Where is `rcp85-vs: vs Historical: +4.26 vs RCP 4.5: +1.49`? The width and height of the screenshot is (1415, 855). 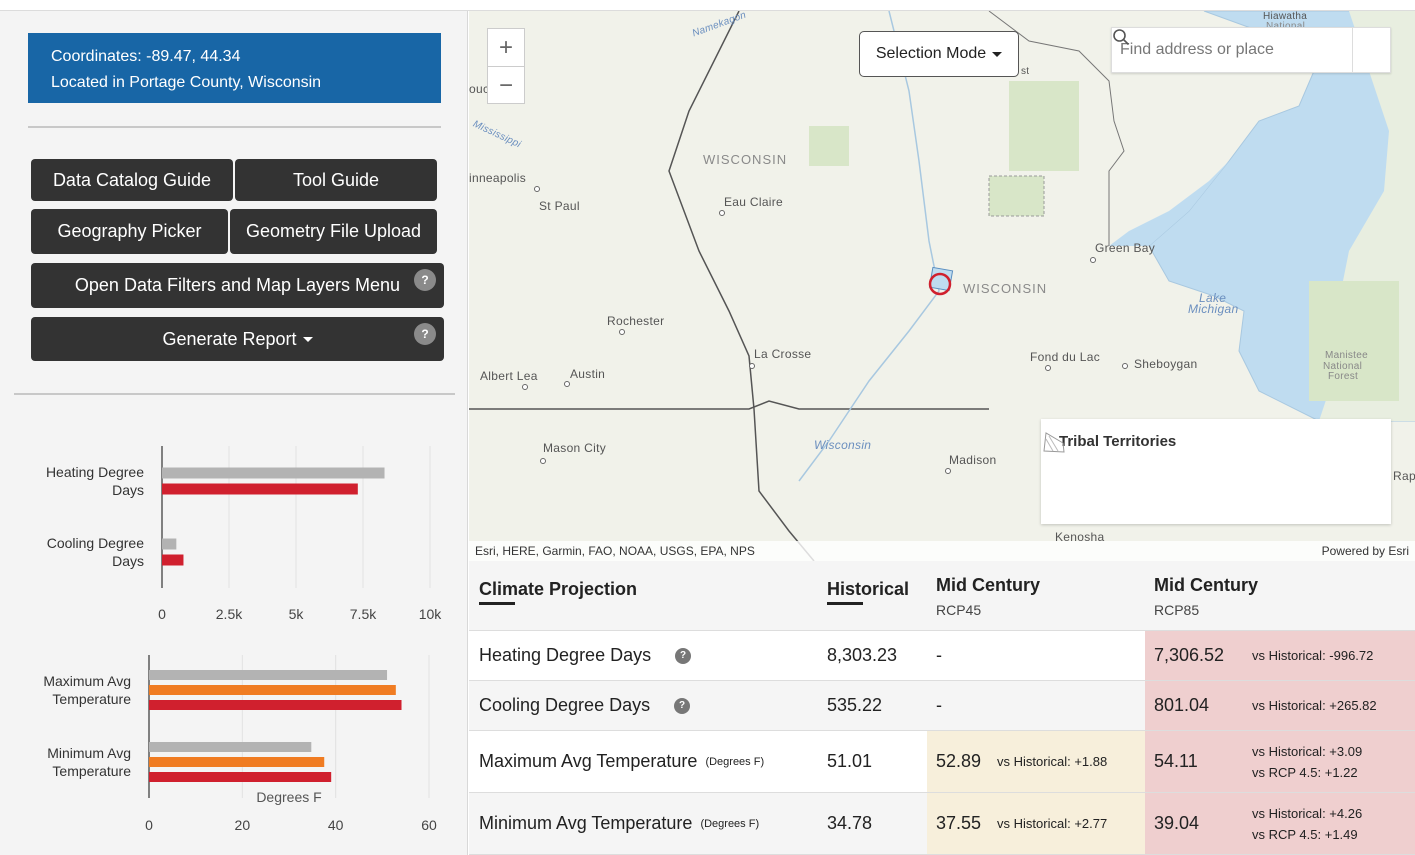 rcp85-vs: vs Historical: +4.26 vs RCP 4.5: +1.49 is located at coordinates (1307, 824).